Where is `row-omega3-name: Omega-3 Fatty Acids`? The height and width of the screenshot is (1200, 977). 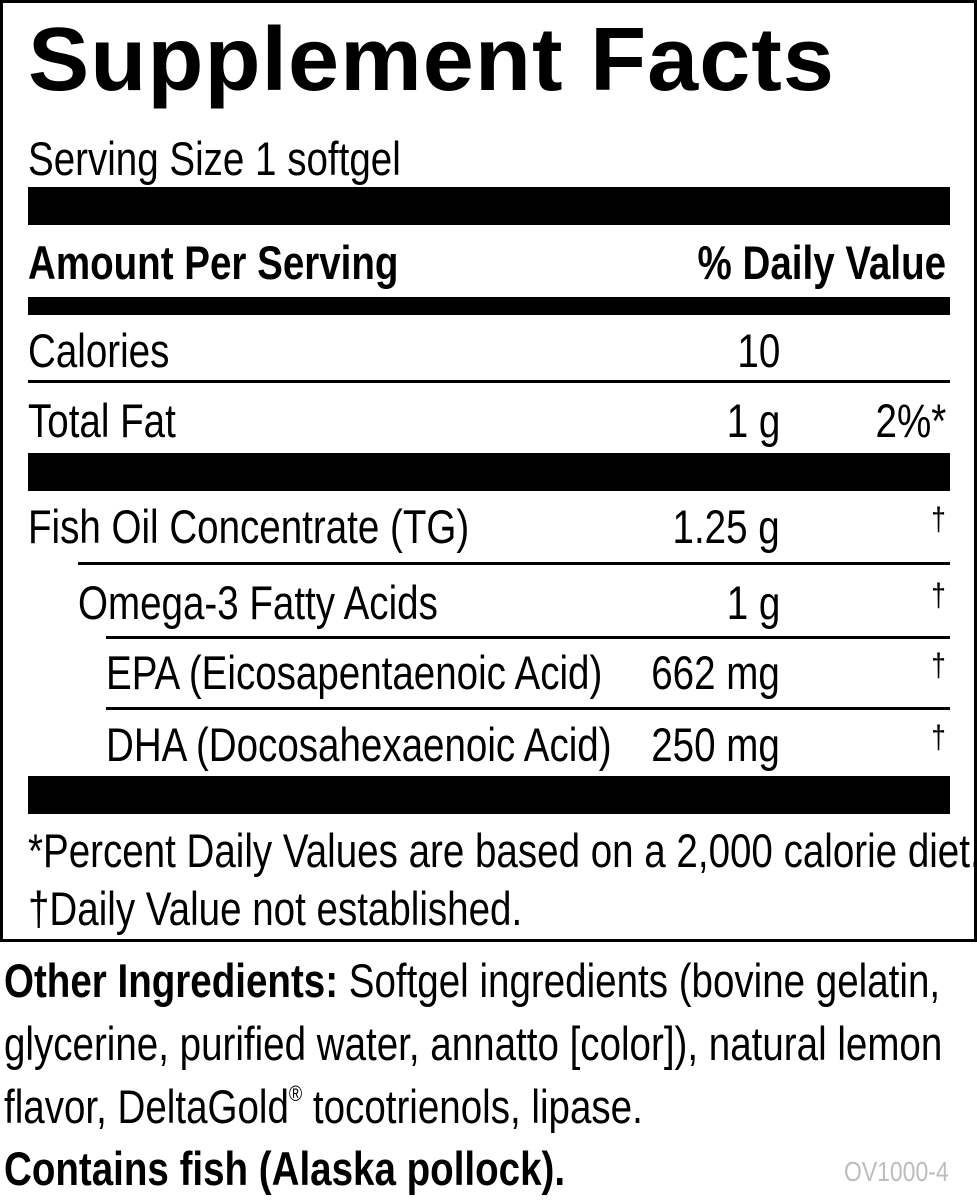 row-omega3-name: Omega-3 Fatty Acids is located at coordinates (258, 602).